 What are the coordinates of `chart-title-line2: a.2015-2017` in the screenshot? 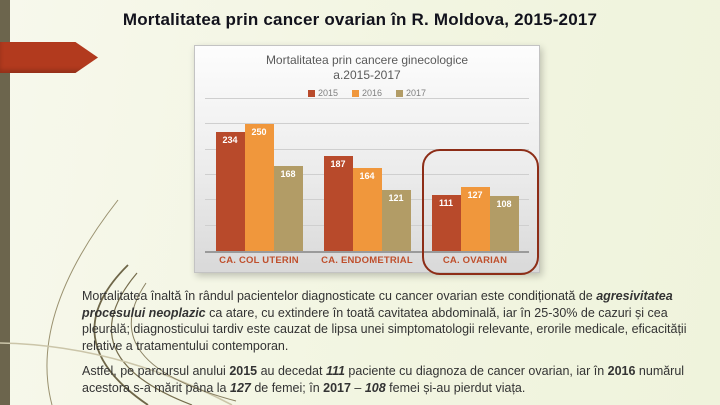 It's located at (367, 75).